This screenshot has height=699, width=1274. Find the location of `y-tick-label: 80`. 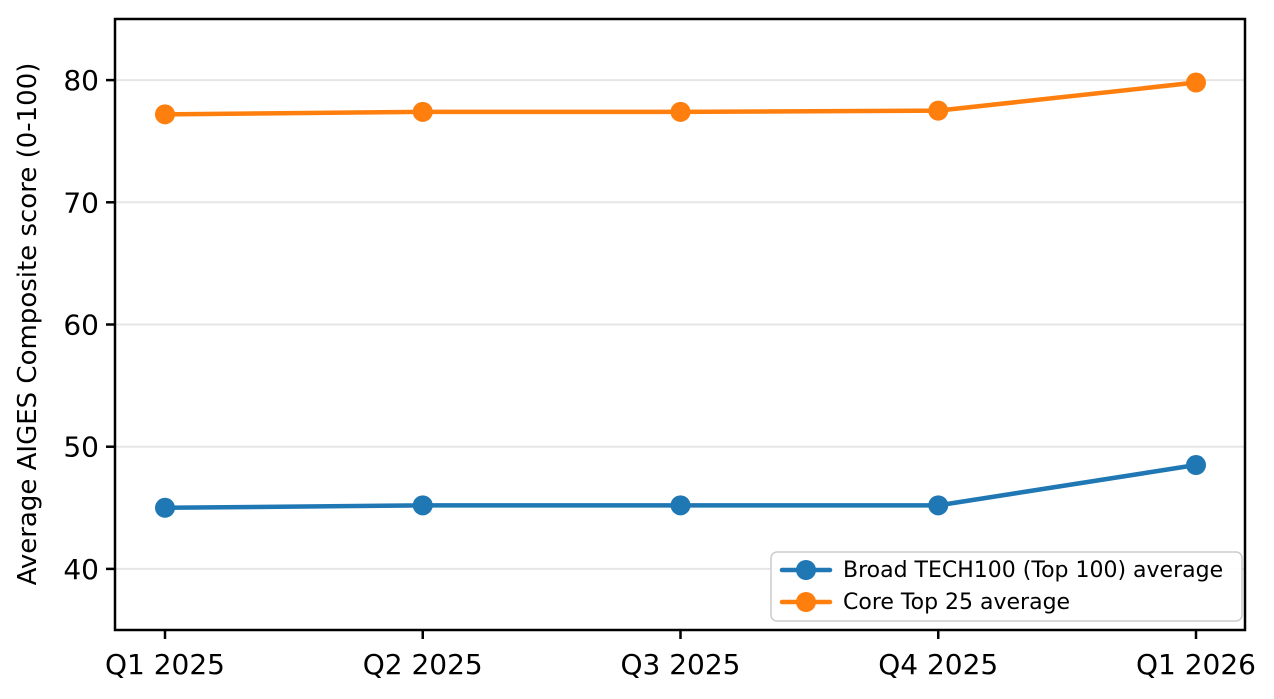

y-tick-label: 80 is located at coordinates (81, 80).